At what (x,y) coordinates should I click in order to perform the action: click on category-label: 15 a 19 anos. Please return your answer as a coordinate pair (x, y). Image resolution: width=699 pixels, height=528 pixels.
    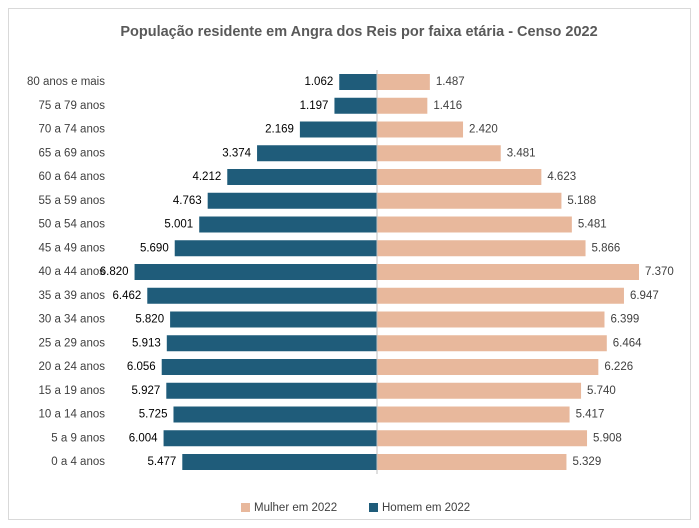
    Looking at the image, I should click on (71, 391).